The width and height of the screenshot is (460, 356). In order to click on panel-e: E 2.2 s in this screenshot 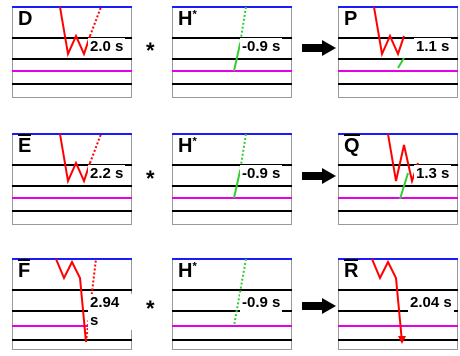, I will do `click(72, 179)`.